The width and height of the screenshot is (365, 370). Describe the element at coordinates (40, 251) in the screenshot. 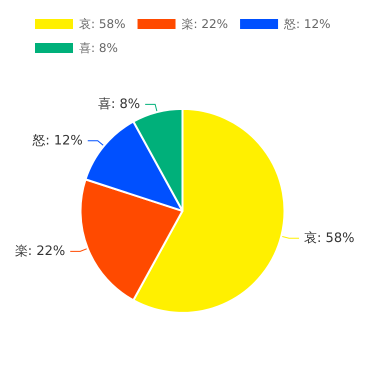

I see `slice-label: 楽: 22%` at that location.